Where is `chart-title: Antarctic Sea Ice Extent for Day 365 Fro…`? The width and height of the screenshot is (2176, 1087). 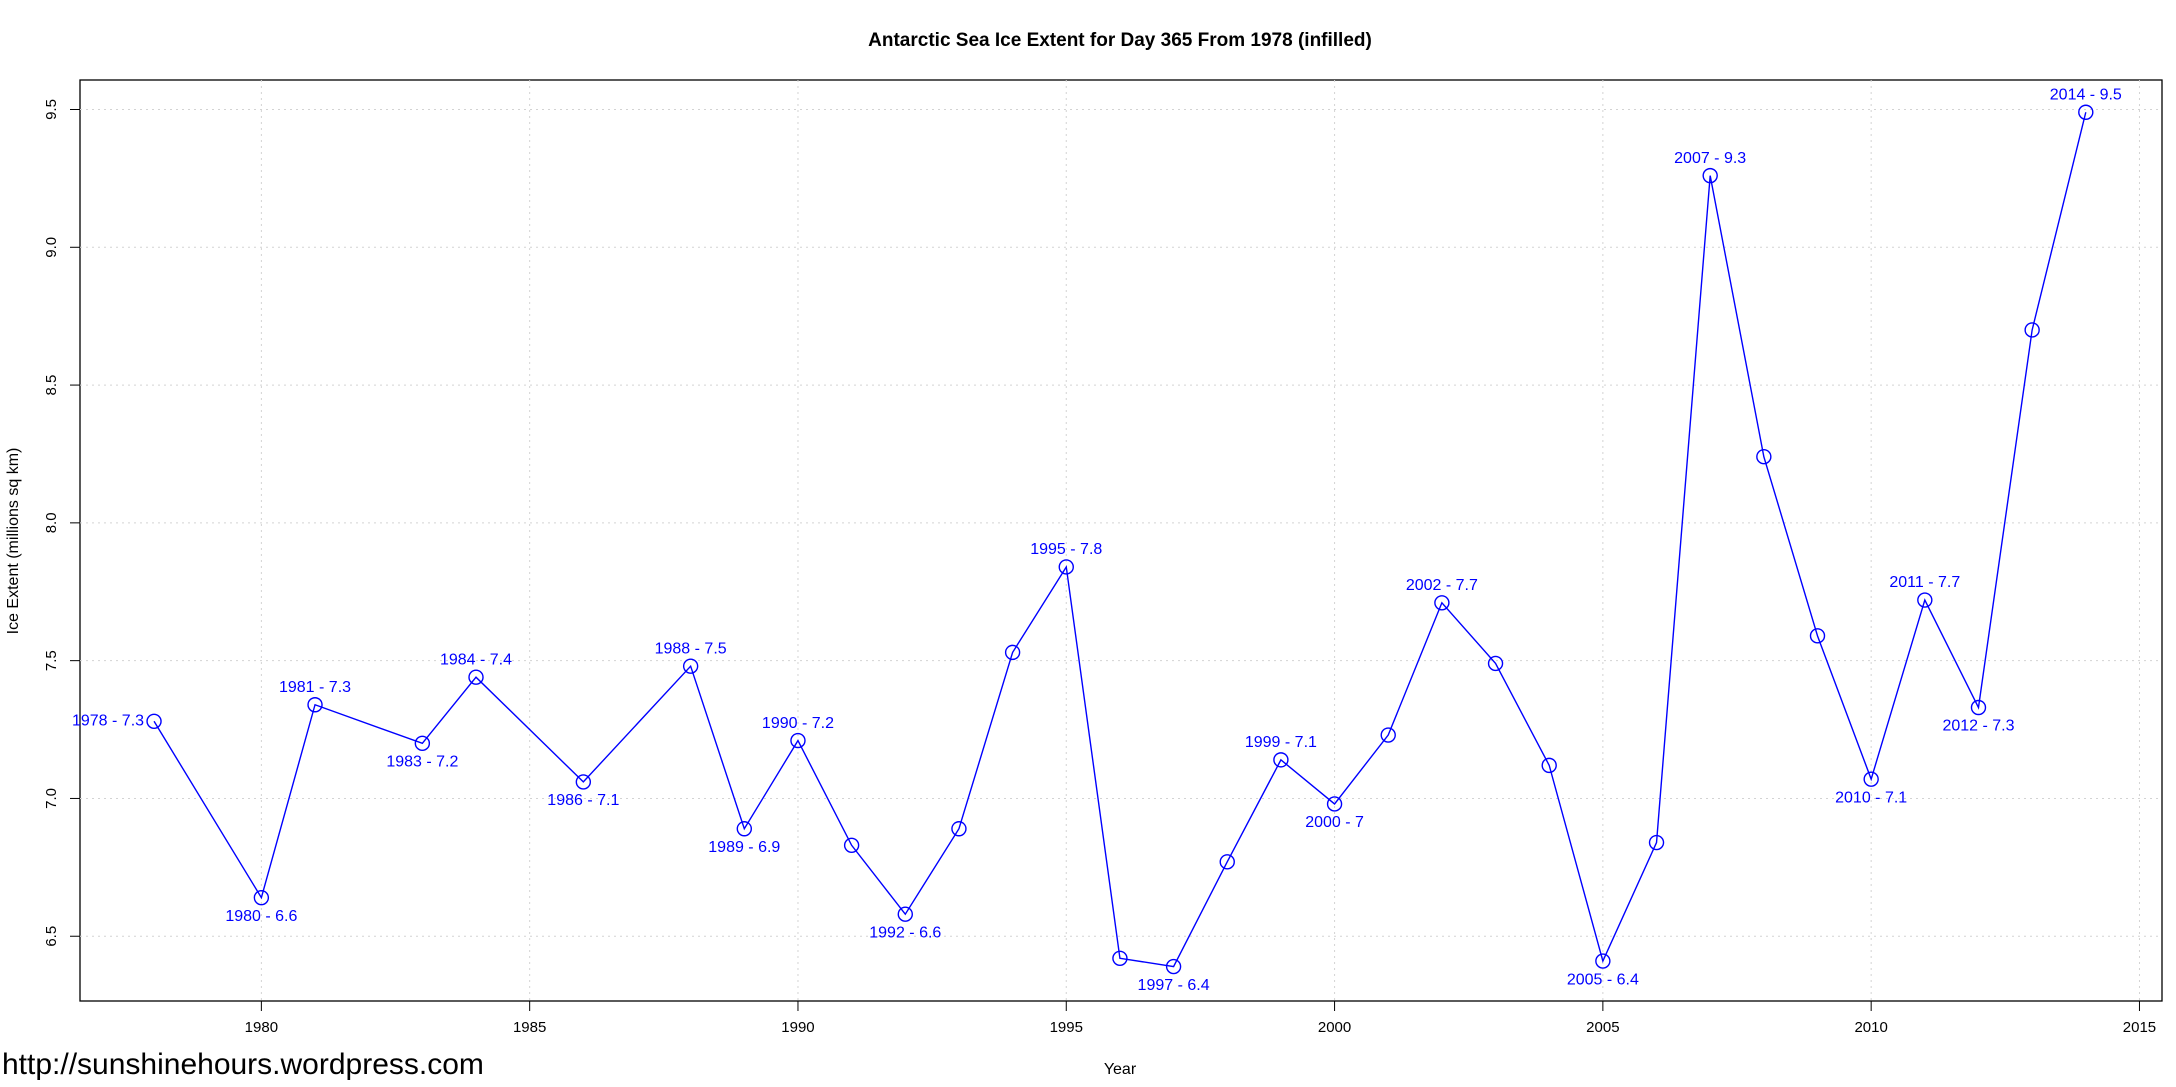
chart-title: Antarctic Sea Ice Extent for Day 365 Fro… is located at coordinates (1120, 40).